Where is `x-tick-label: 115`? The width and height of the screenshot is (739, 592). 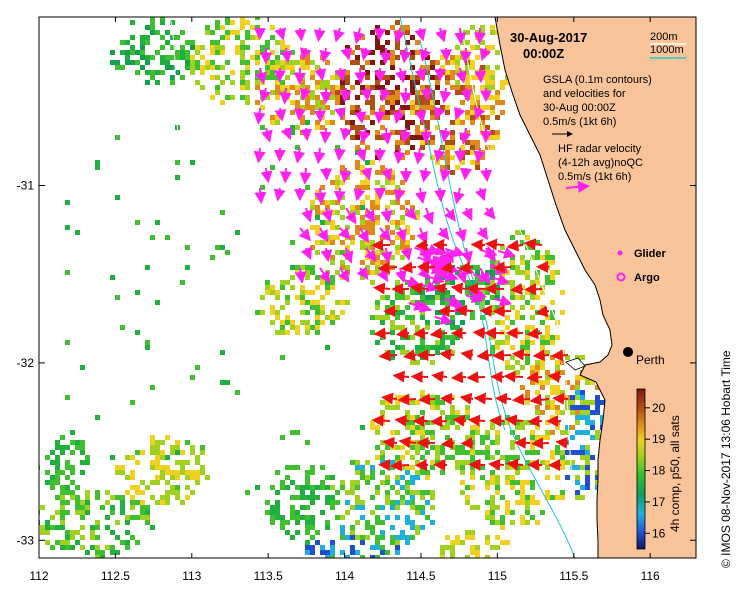 x-tick-label: 115 is located at coordinates (497, 576).